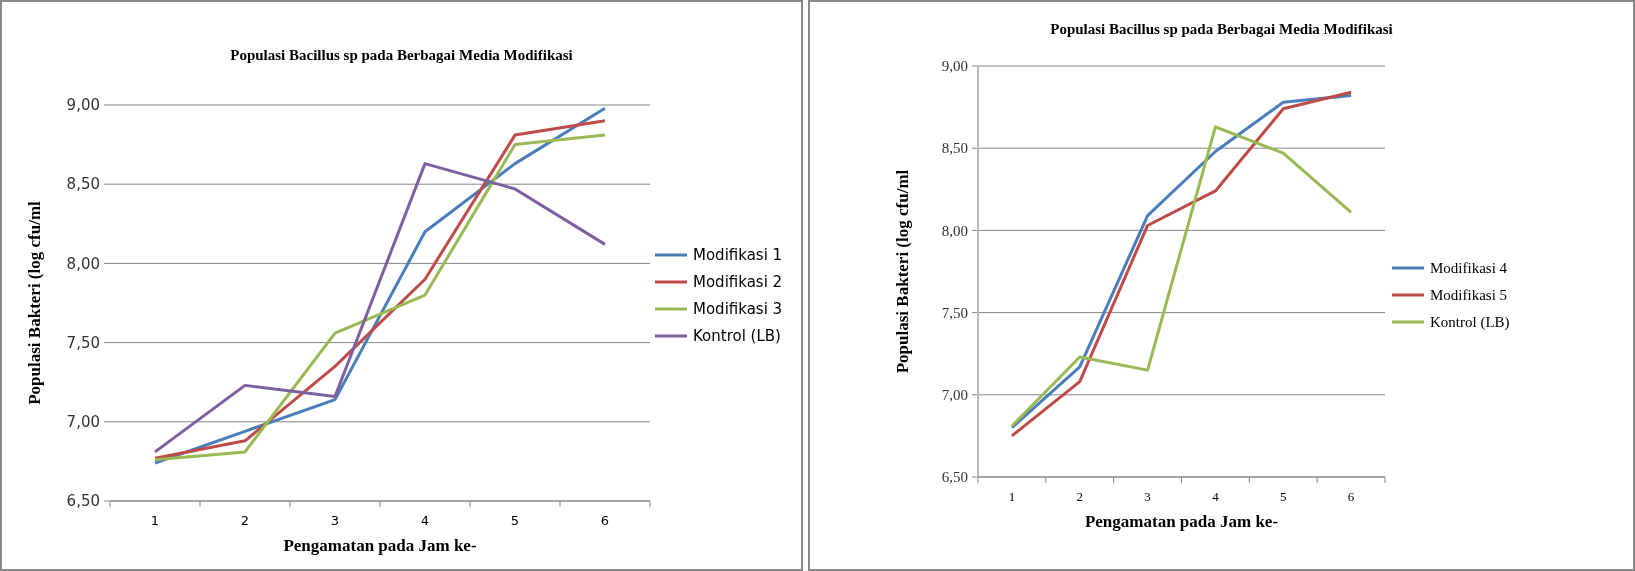  I want to click on legend-label: Modifikasi 3, so click(738, 309).